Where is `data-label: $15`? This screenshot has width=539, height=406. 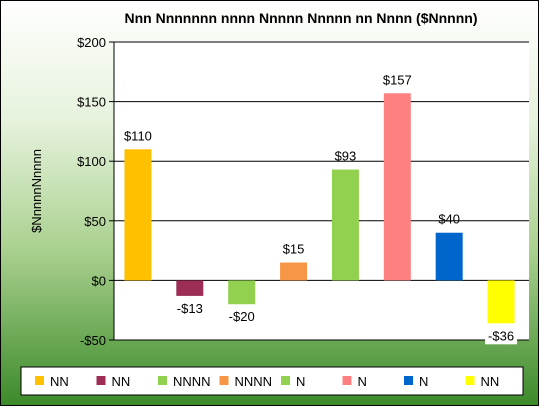 data-label: $15 is located at coordinates (294, 249).